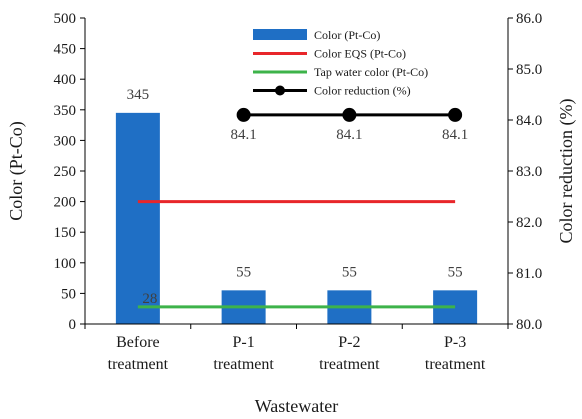 This screenshot has width=582, height=419. What do you see at coordinates (68, 294) in the screenshot?
I see `y-tick-label-1: 50` at bounding box center [68, 294].